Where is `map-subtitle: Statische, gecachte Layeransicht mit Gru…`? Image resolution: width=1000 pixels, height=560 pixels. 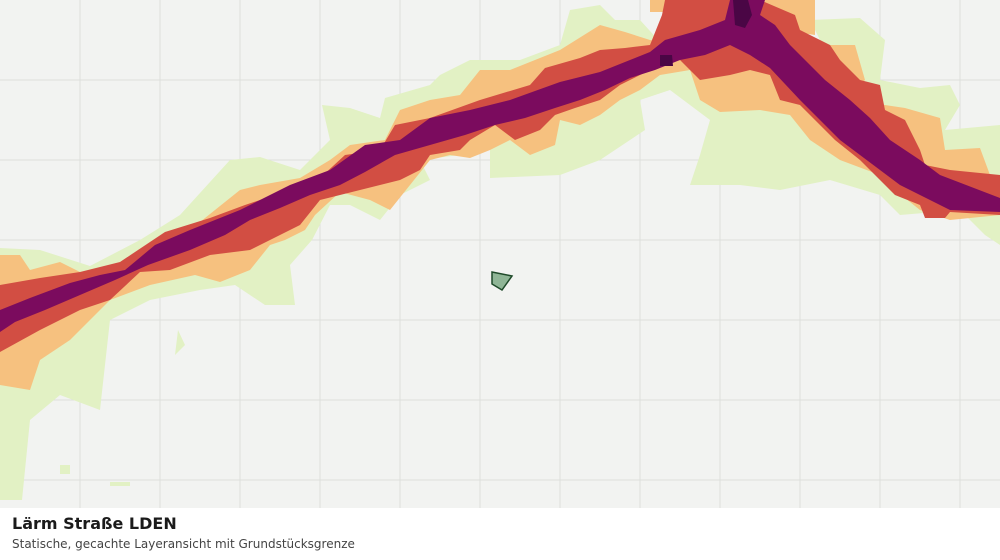
map-subtitle: Statische, gecachte Layeransicht mit Gru… is located at coordinates (183, 544).